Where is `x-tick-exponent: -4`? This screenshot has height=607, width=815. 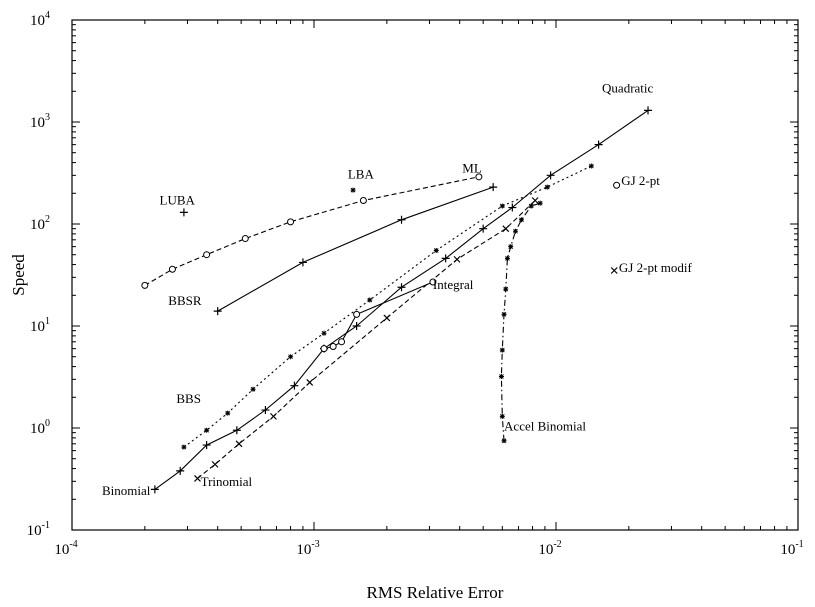
x-tick-exponent: -4 is located at coordinates (73, 544).